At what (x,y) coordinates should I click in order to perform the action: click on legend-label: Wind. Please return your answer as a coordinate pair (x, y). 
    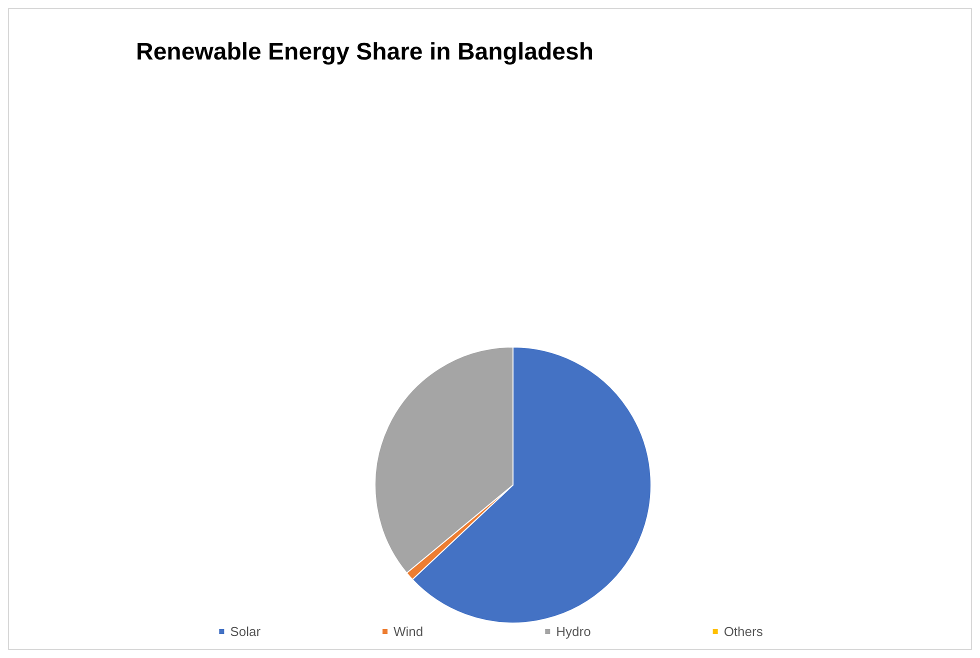
    Looking at the image, I should click on (409, 631).